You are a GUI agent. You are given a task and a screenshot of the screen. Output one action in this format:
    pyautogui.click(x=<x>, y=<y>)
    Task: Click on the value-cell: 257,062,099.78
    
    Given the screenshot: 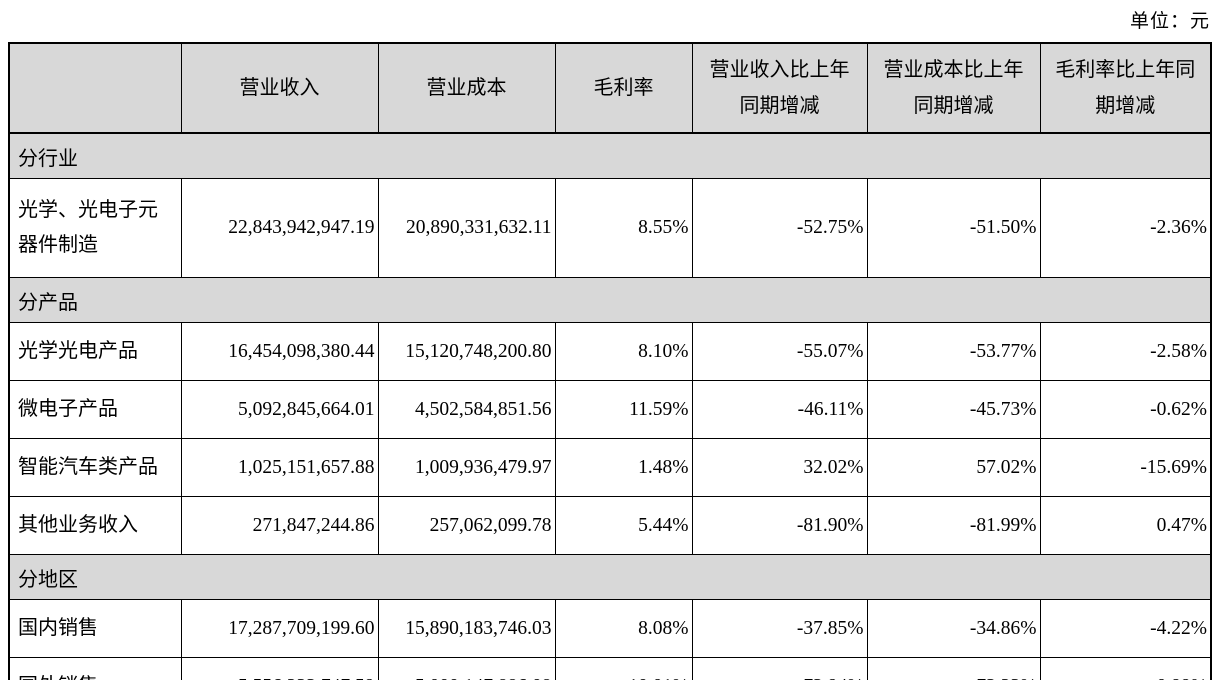 What is the action you would take?
    pyautogui.click(x=466, y=525)
    